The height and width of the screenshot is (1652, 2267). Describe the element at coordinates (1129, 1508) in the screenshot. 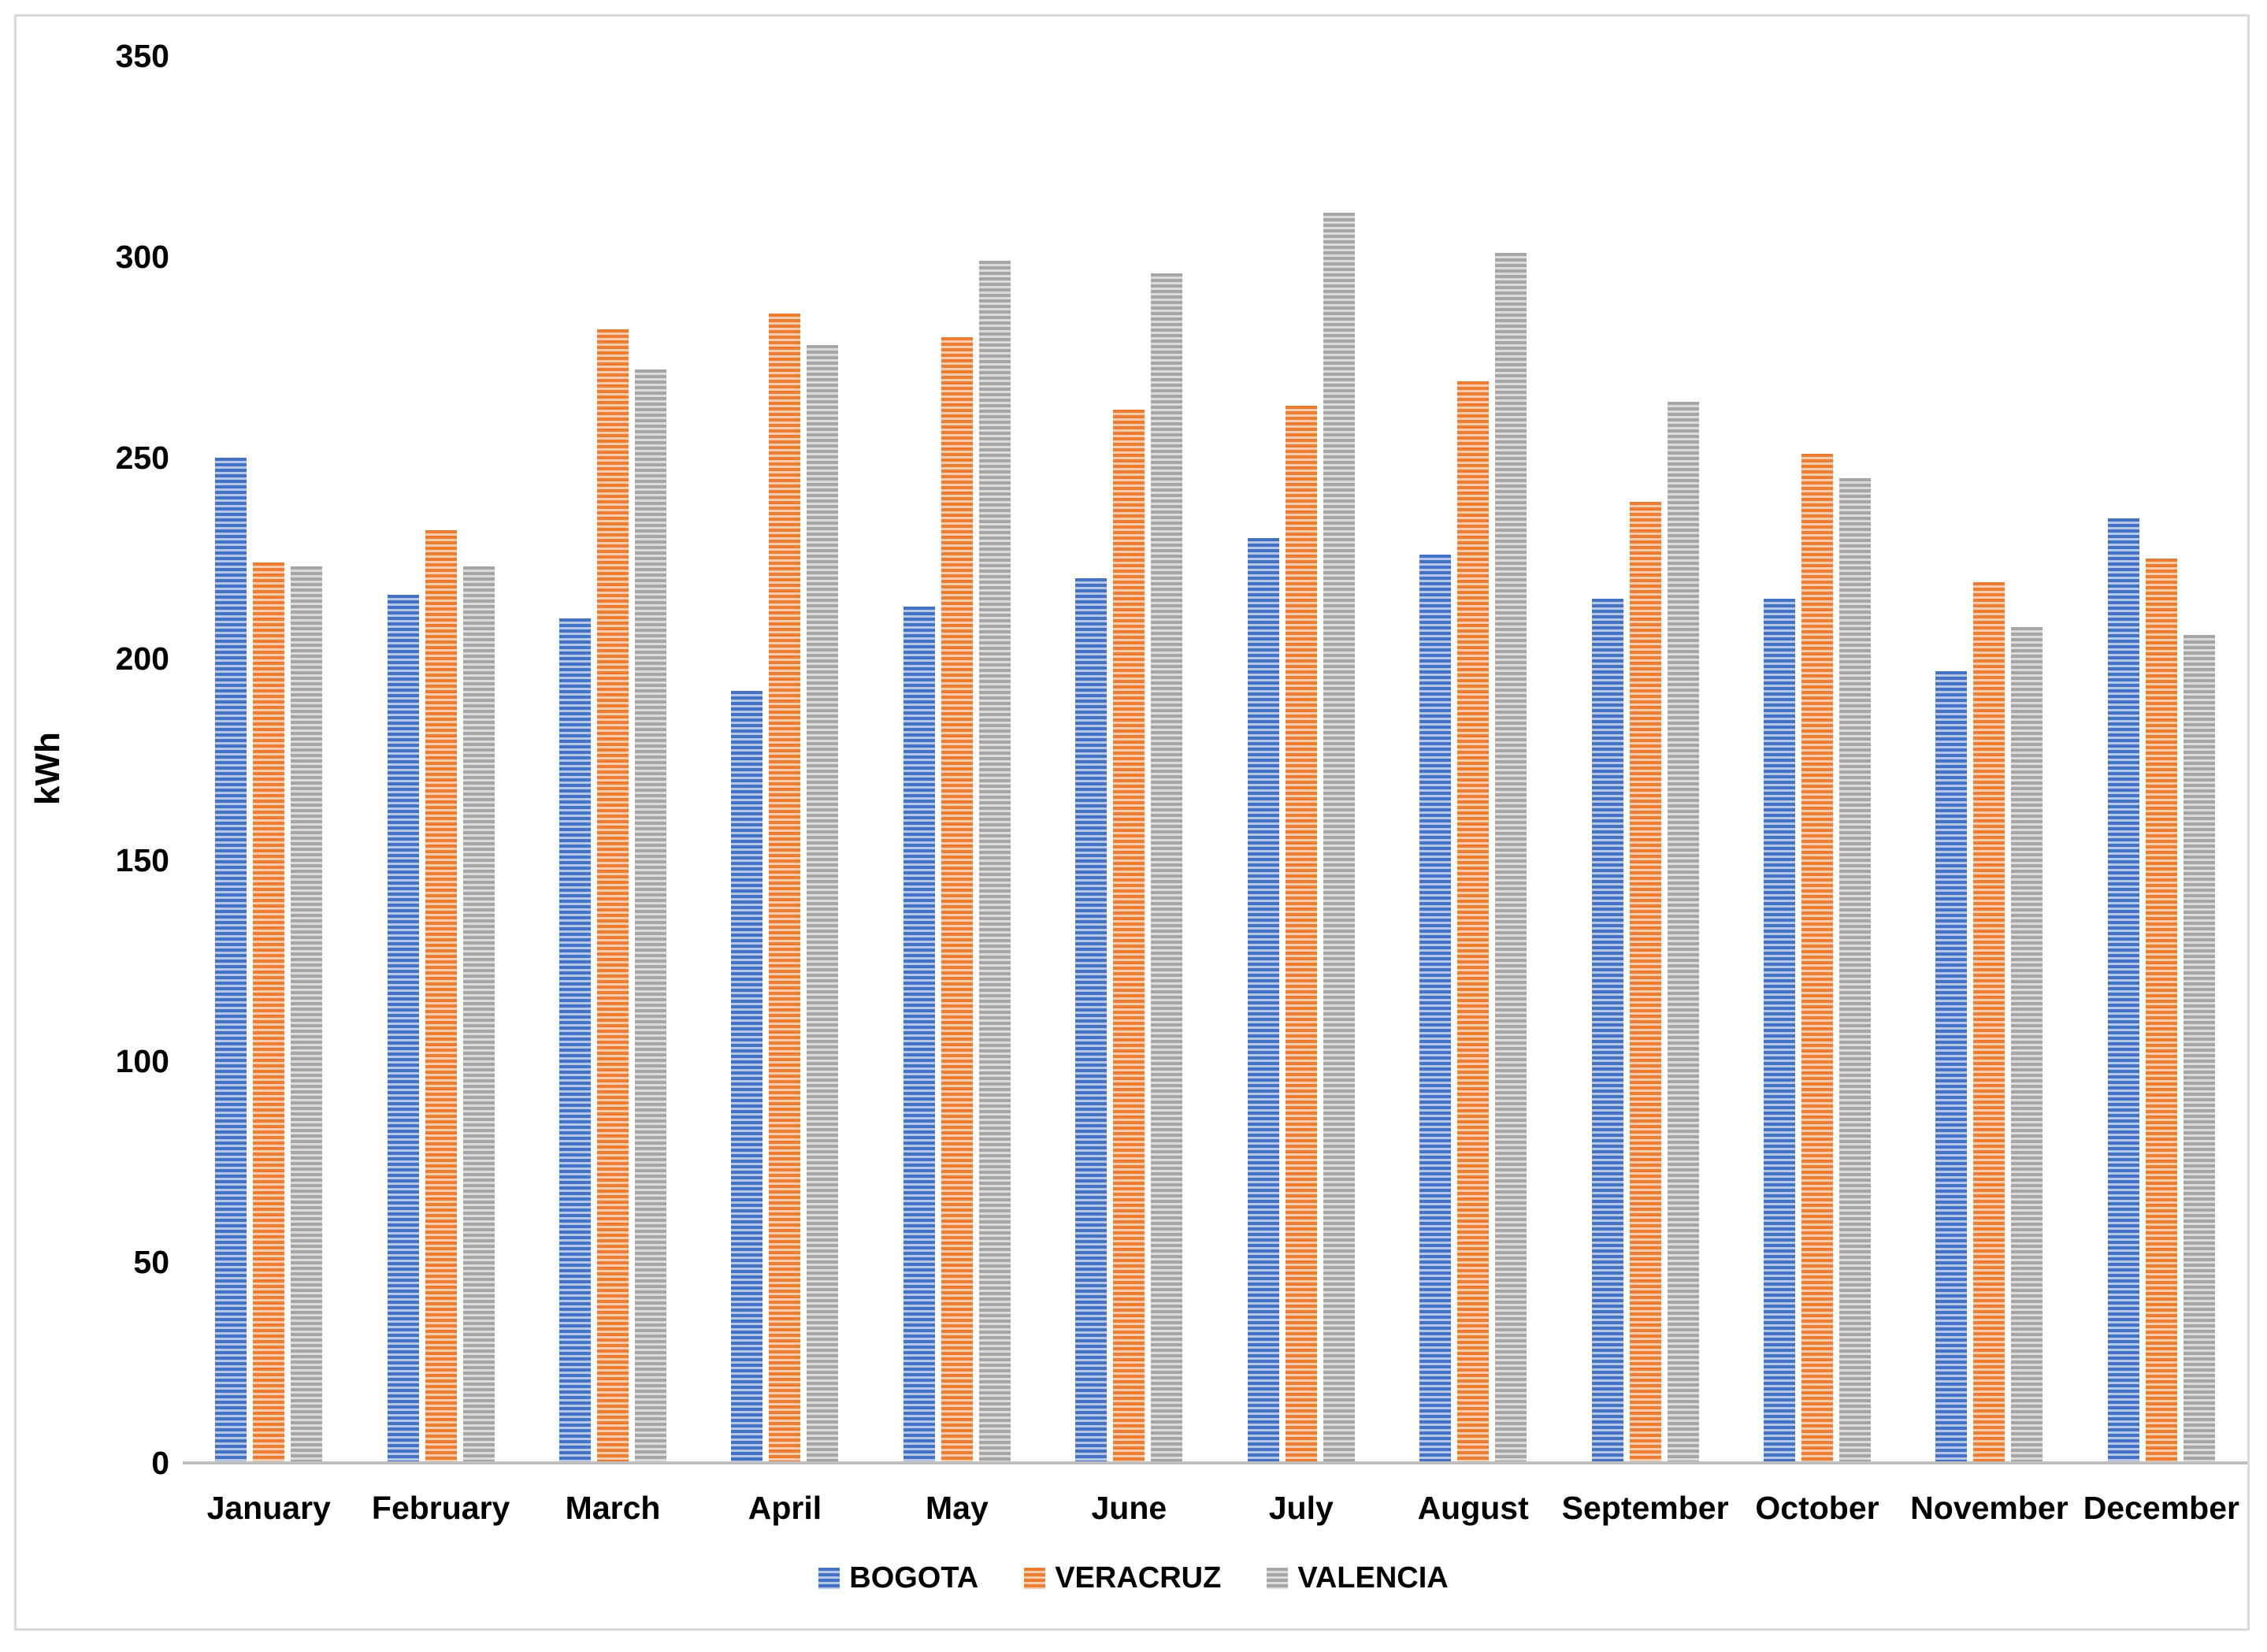

I see `x-label-june: June` at that location.